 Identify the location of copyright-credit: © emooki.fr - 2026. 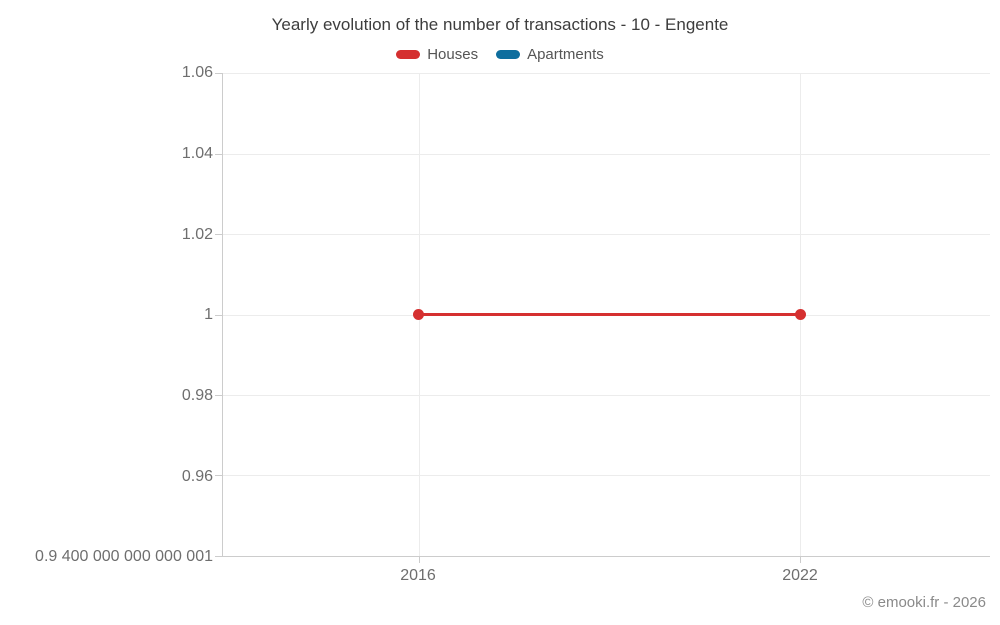
(924, 602).